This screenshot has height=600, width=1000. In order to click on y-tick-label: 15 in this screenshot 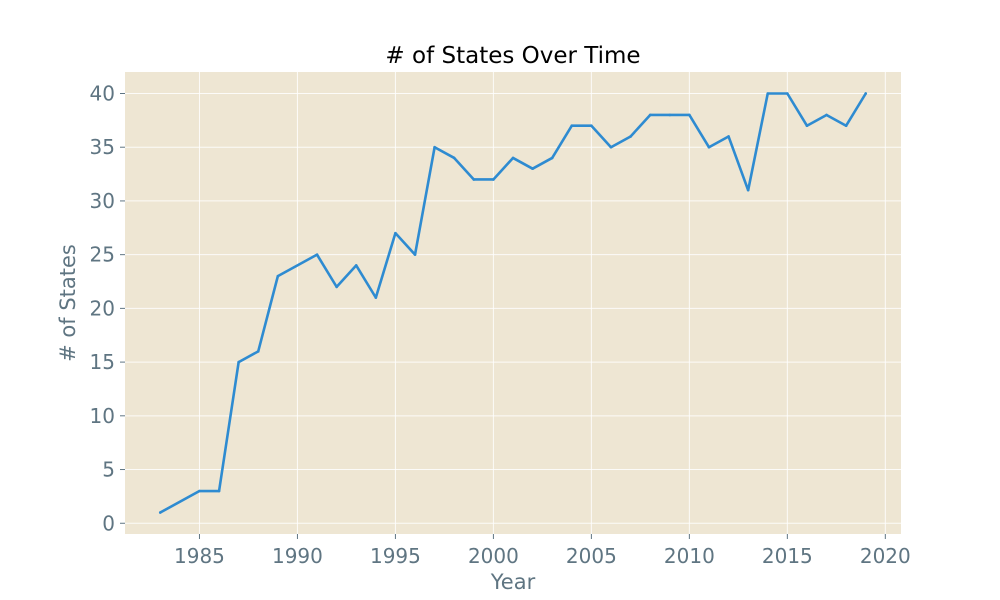, I will do `click(102, 362)`.